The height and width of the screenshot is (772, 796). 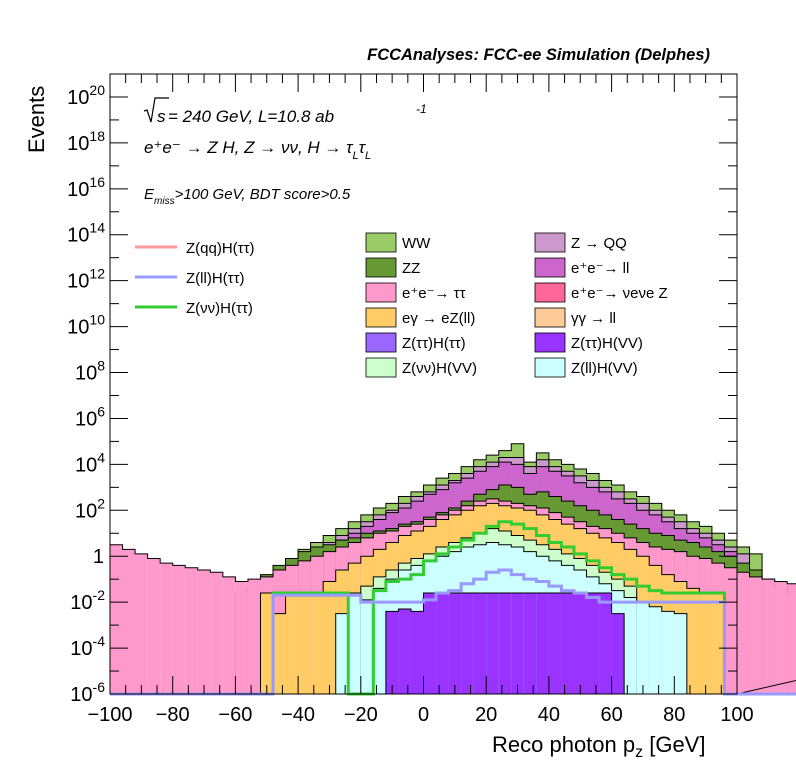 I want to click on x-axis-label: Reco photon pz [GeV], so click(x=598, y=746).